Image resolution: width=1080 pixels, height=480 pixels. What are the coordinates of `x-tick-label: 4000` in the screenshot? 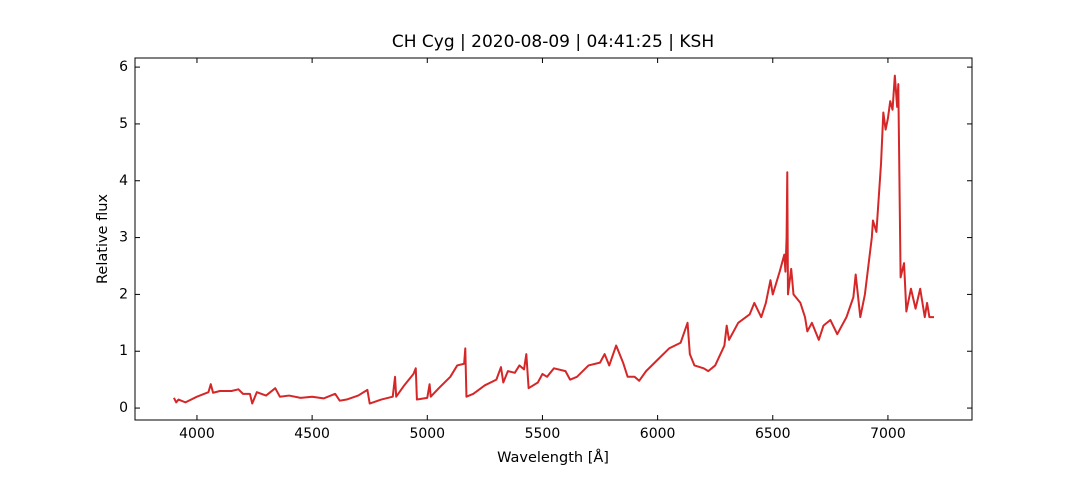 It's located at (197, 434).